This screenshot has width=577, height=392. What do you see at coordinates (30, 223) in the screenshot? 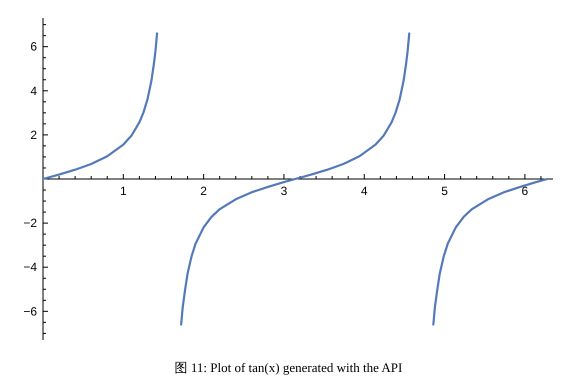
I see `y-tick-label: −2` at bounding box center [30, 223].